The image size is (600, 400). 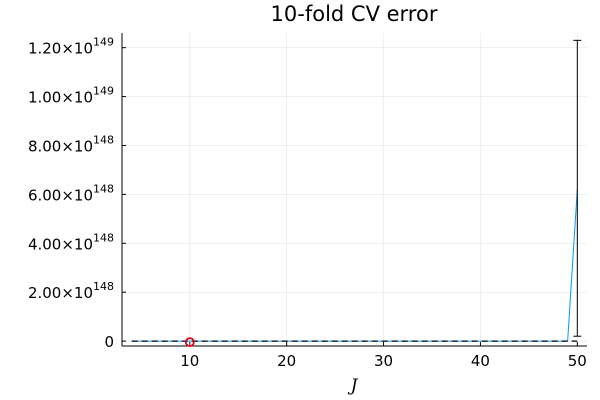 What do you see at coordinates (71, 96) in the screenshot?
I see `y-tick-label: 1.00×10149` at bounding box center [71, 96].